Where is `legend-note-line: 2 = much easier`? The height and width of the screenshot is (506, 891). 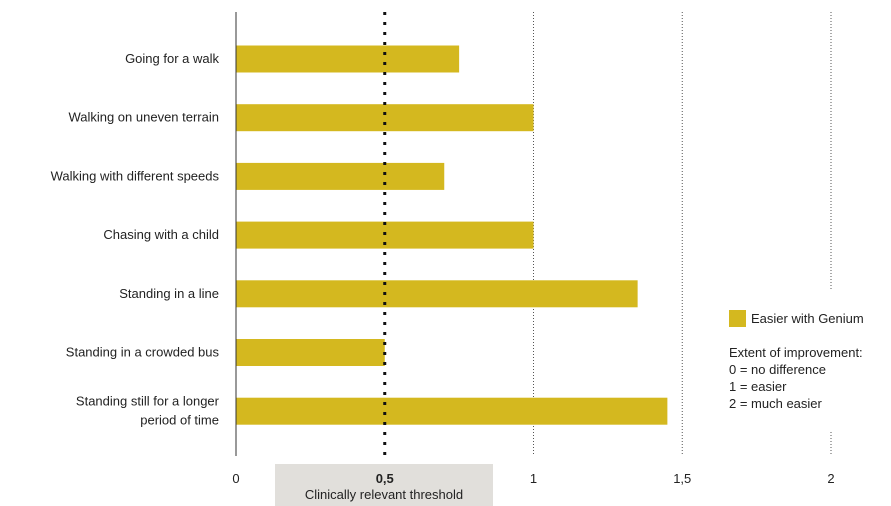 legend-note-line: 2 = much easier is located at coordinates (775, 403).